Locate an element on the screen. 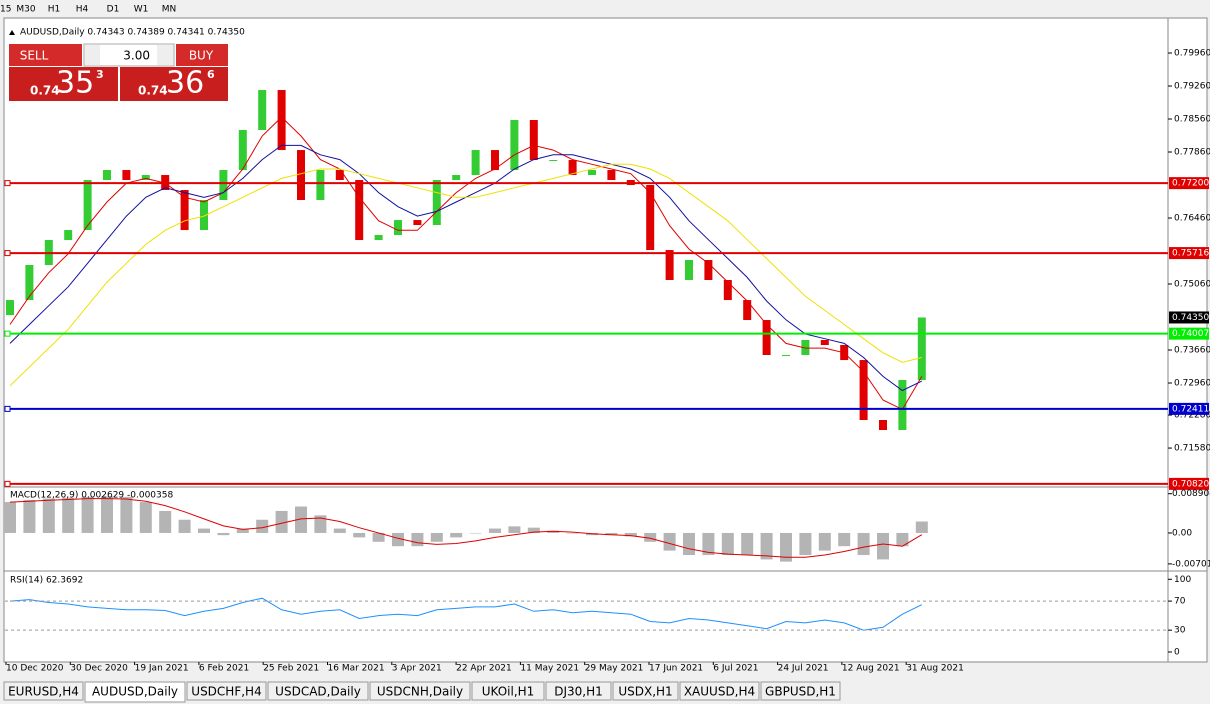 The image size is (1210, 704). tab-label: DJ30,H1 is located at coordinates (578, 692).